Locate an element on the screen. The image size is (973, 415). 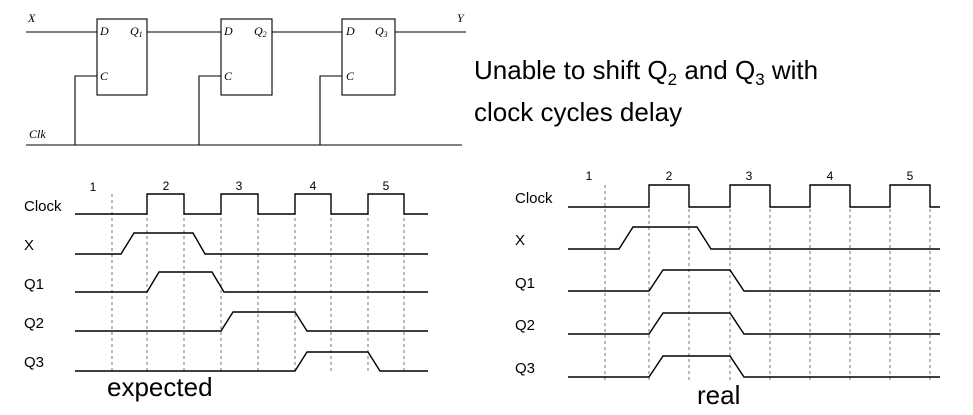
caption-expected: expected is located at coordinates (160, 387).